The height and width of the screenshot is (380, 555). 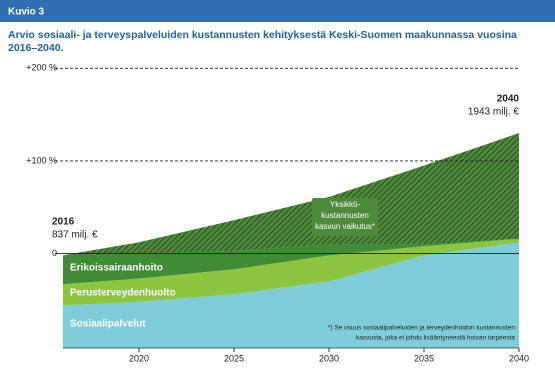 What do you see at coordinates (75, 235) in the screenshot?
I see `annotation: 837 milj. €` at bounding box center [75, 235].